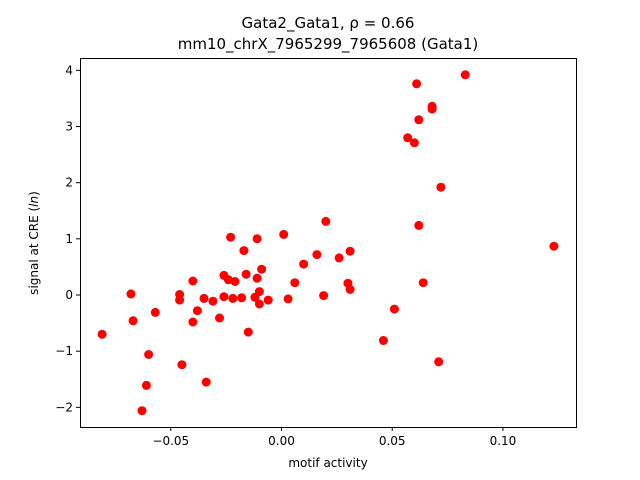 The image size is (640, 480). I want to click on x-tick-label: 0.00, so click(281, 441).